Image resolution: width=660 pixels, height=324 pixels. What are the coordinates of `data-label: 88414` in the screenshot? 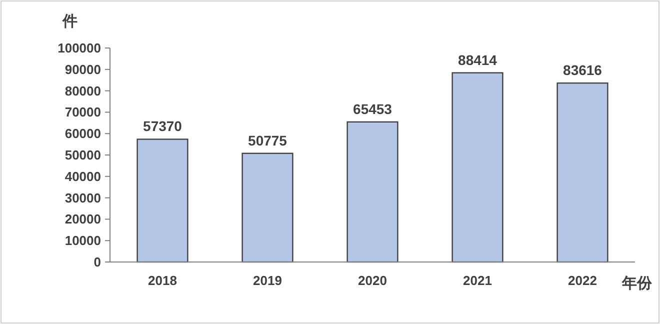 It's located at (478, 60).